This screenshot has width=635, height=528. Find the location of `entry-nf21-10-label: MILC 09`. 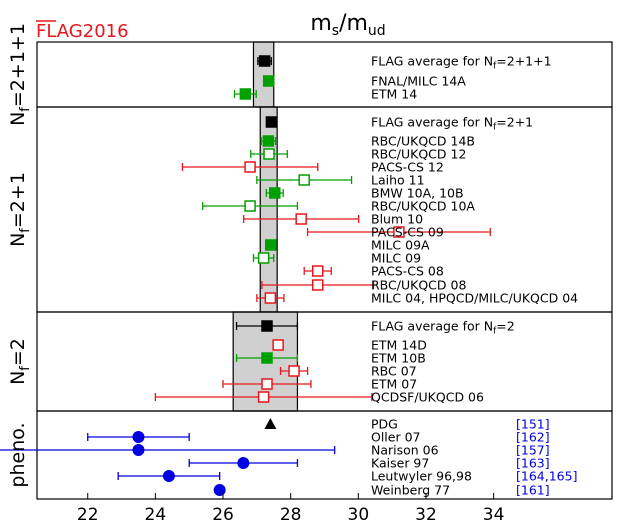

entry-nf21-10-label: MILC 09 is located at coordinates (396, 258).